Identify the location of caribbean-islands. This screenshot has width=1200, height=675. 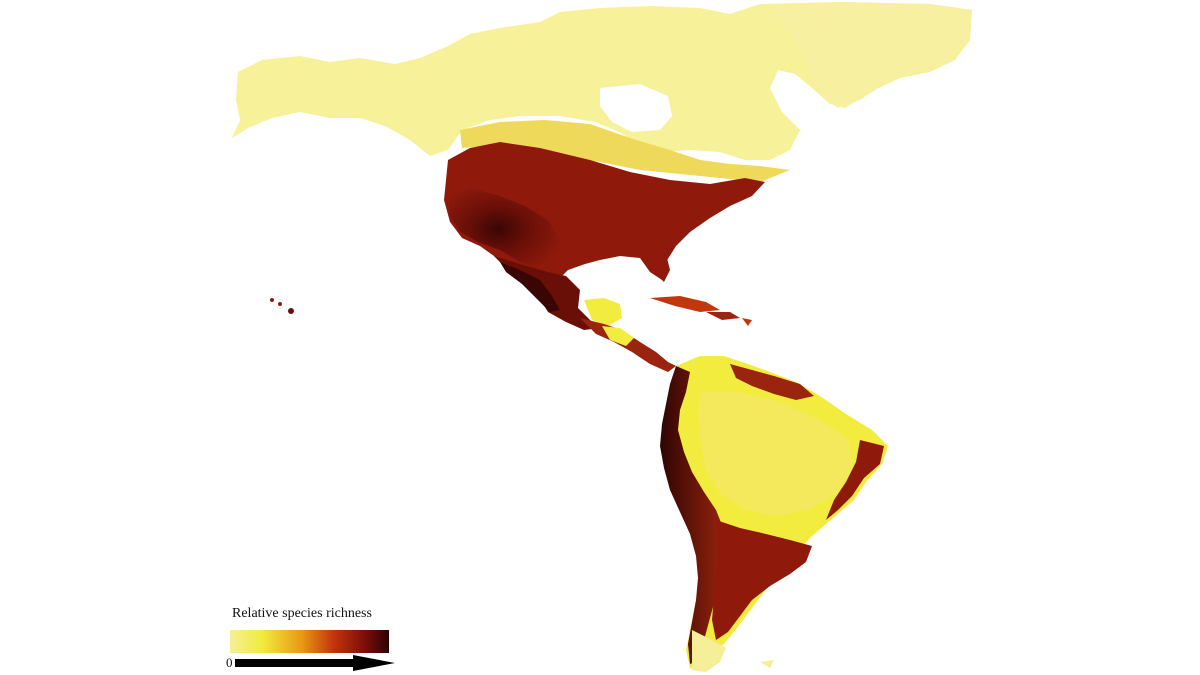
(701, 311).